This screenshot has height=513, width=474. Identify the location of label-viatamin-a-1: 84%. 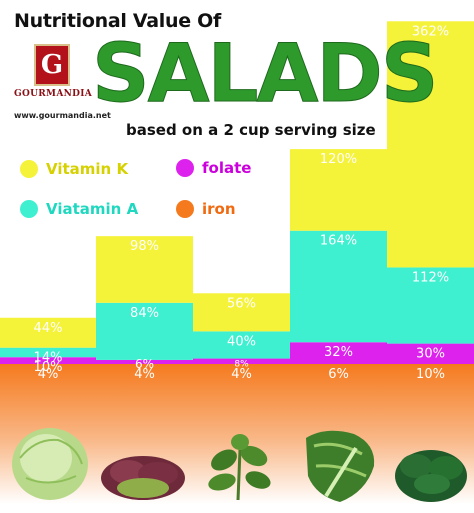
(144, 313).